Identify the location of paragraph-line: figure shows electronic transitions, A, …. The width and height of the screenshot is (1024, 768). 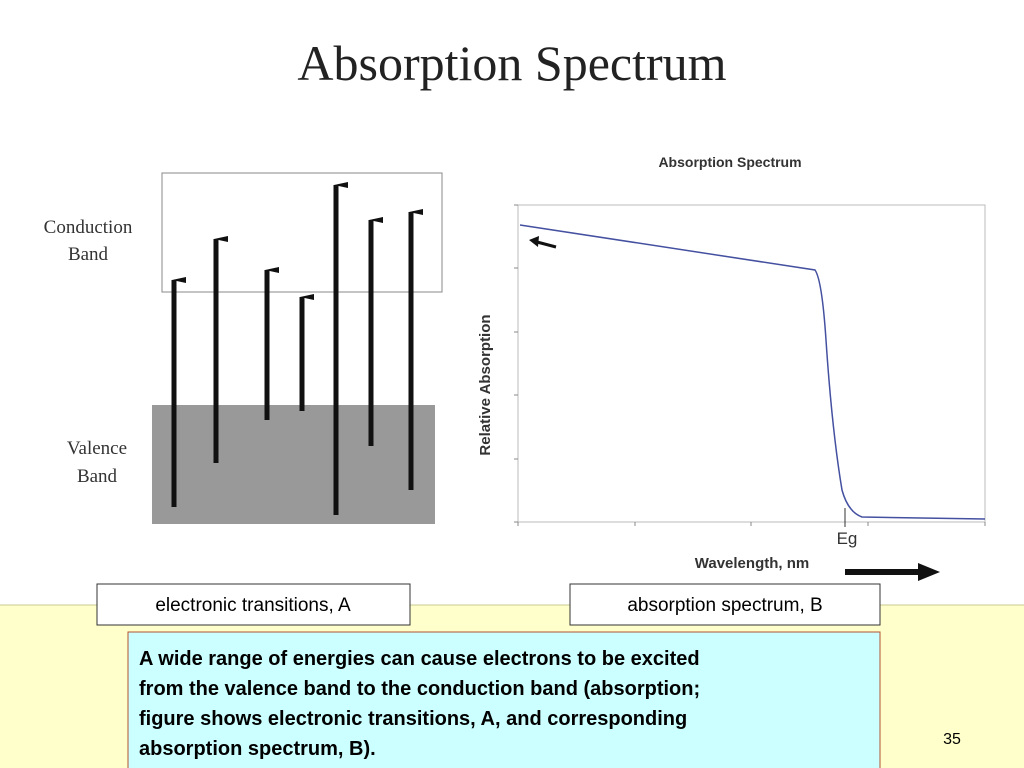
(413, 719).